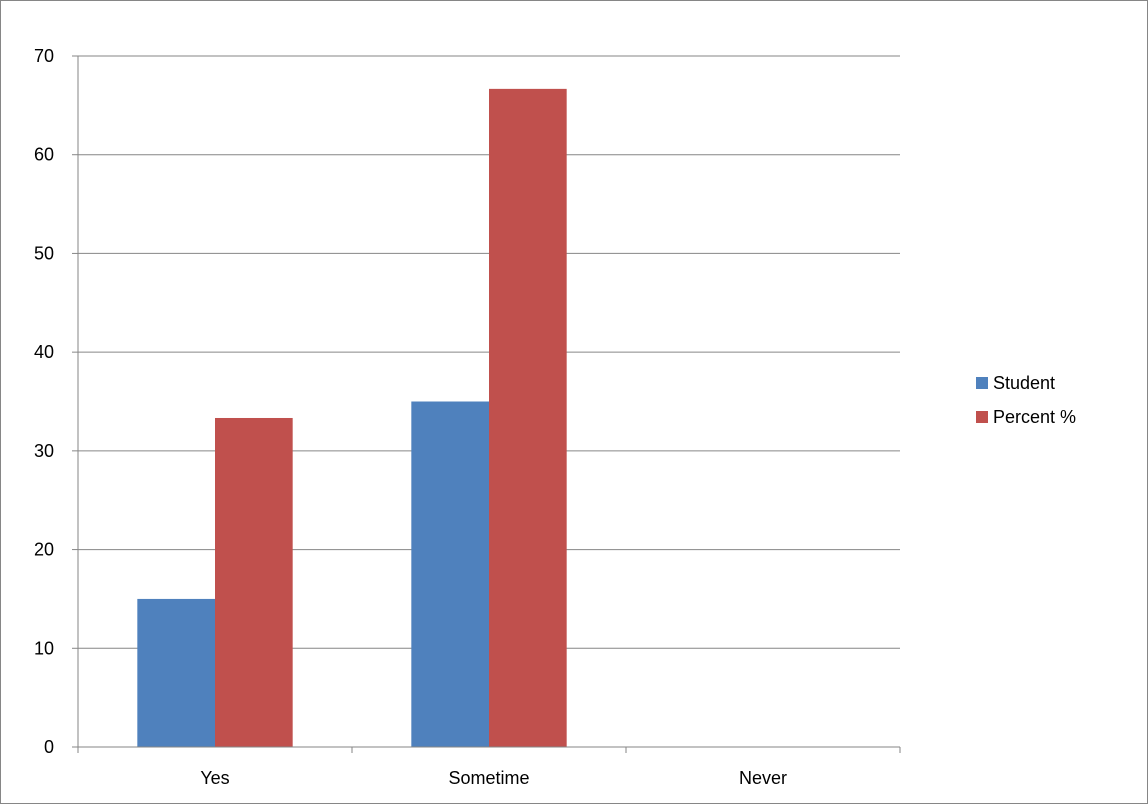  Describe the element at coordinates (44, 253) in the screenshot. I see `y-tick-label: 50` at that location.